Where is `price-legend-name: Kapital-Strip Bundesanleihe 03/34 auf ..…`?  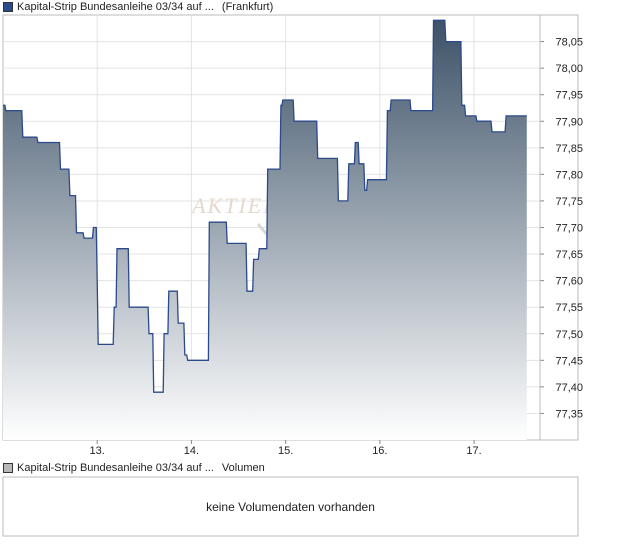
price-legend-name: Kapital-Strip Bundesanleihe 03/34 auf ..… is located at coordinates (115, 7).